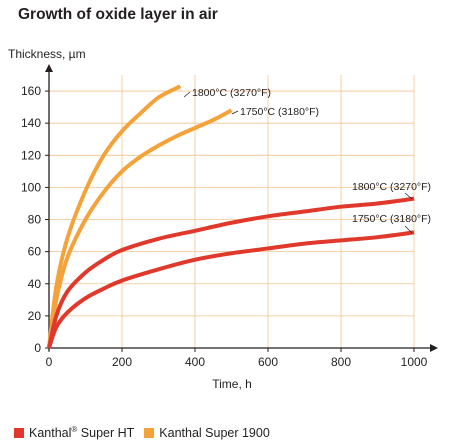 This screenshot has width=453, height=448. I want to click on legend-item-super-1900: Kanthal Super 1900, so click(207, 433).